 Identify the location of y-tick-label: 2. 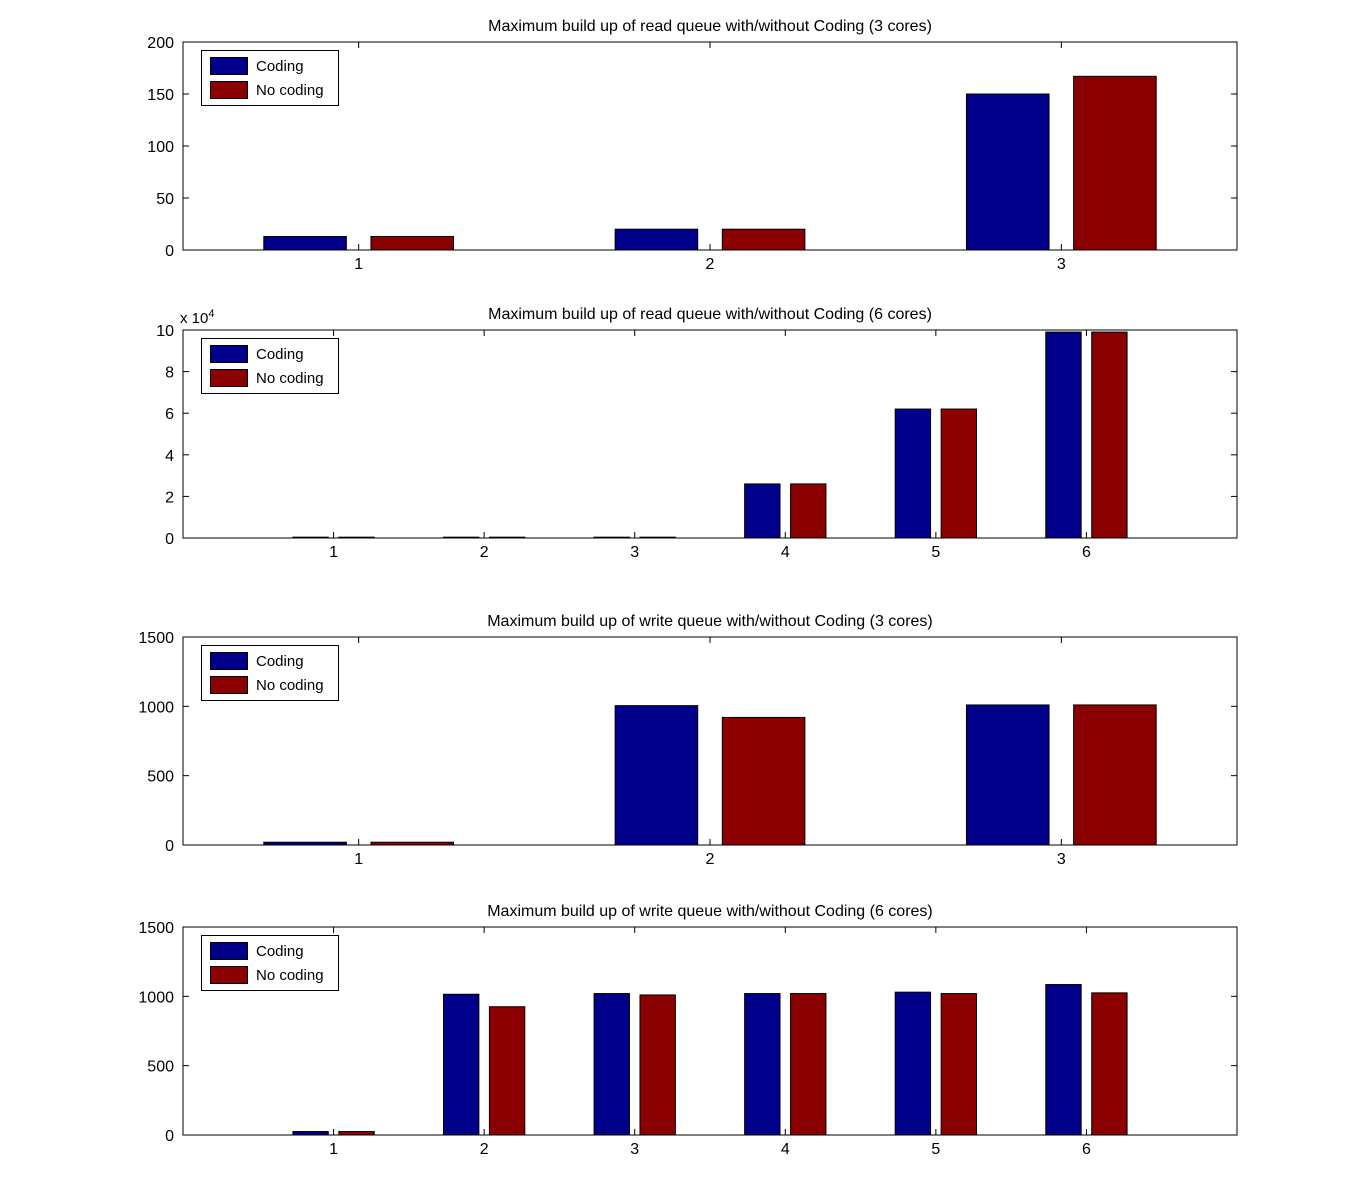
(169, 497).